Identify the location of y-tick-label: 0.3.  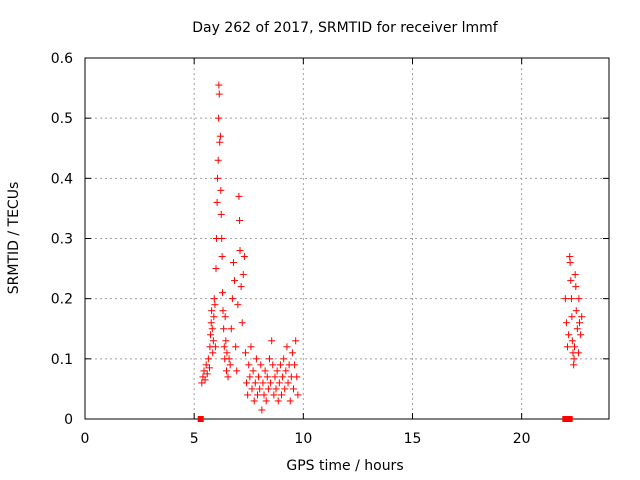
(62, 240).